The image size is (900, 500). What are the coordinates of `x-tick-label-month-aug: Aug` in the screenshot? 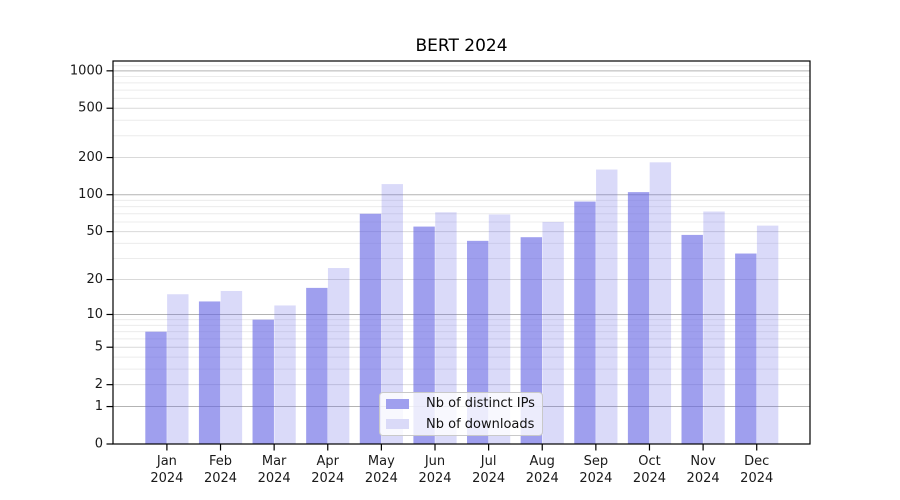 It's located at (542, 461).